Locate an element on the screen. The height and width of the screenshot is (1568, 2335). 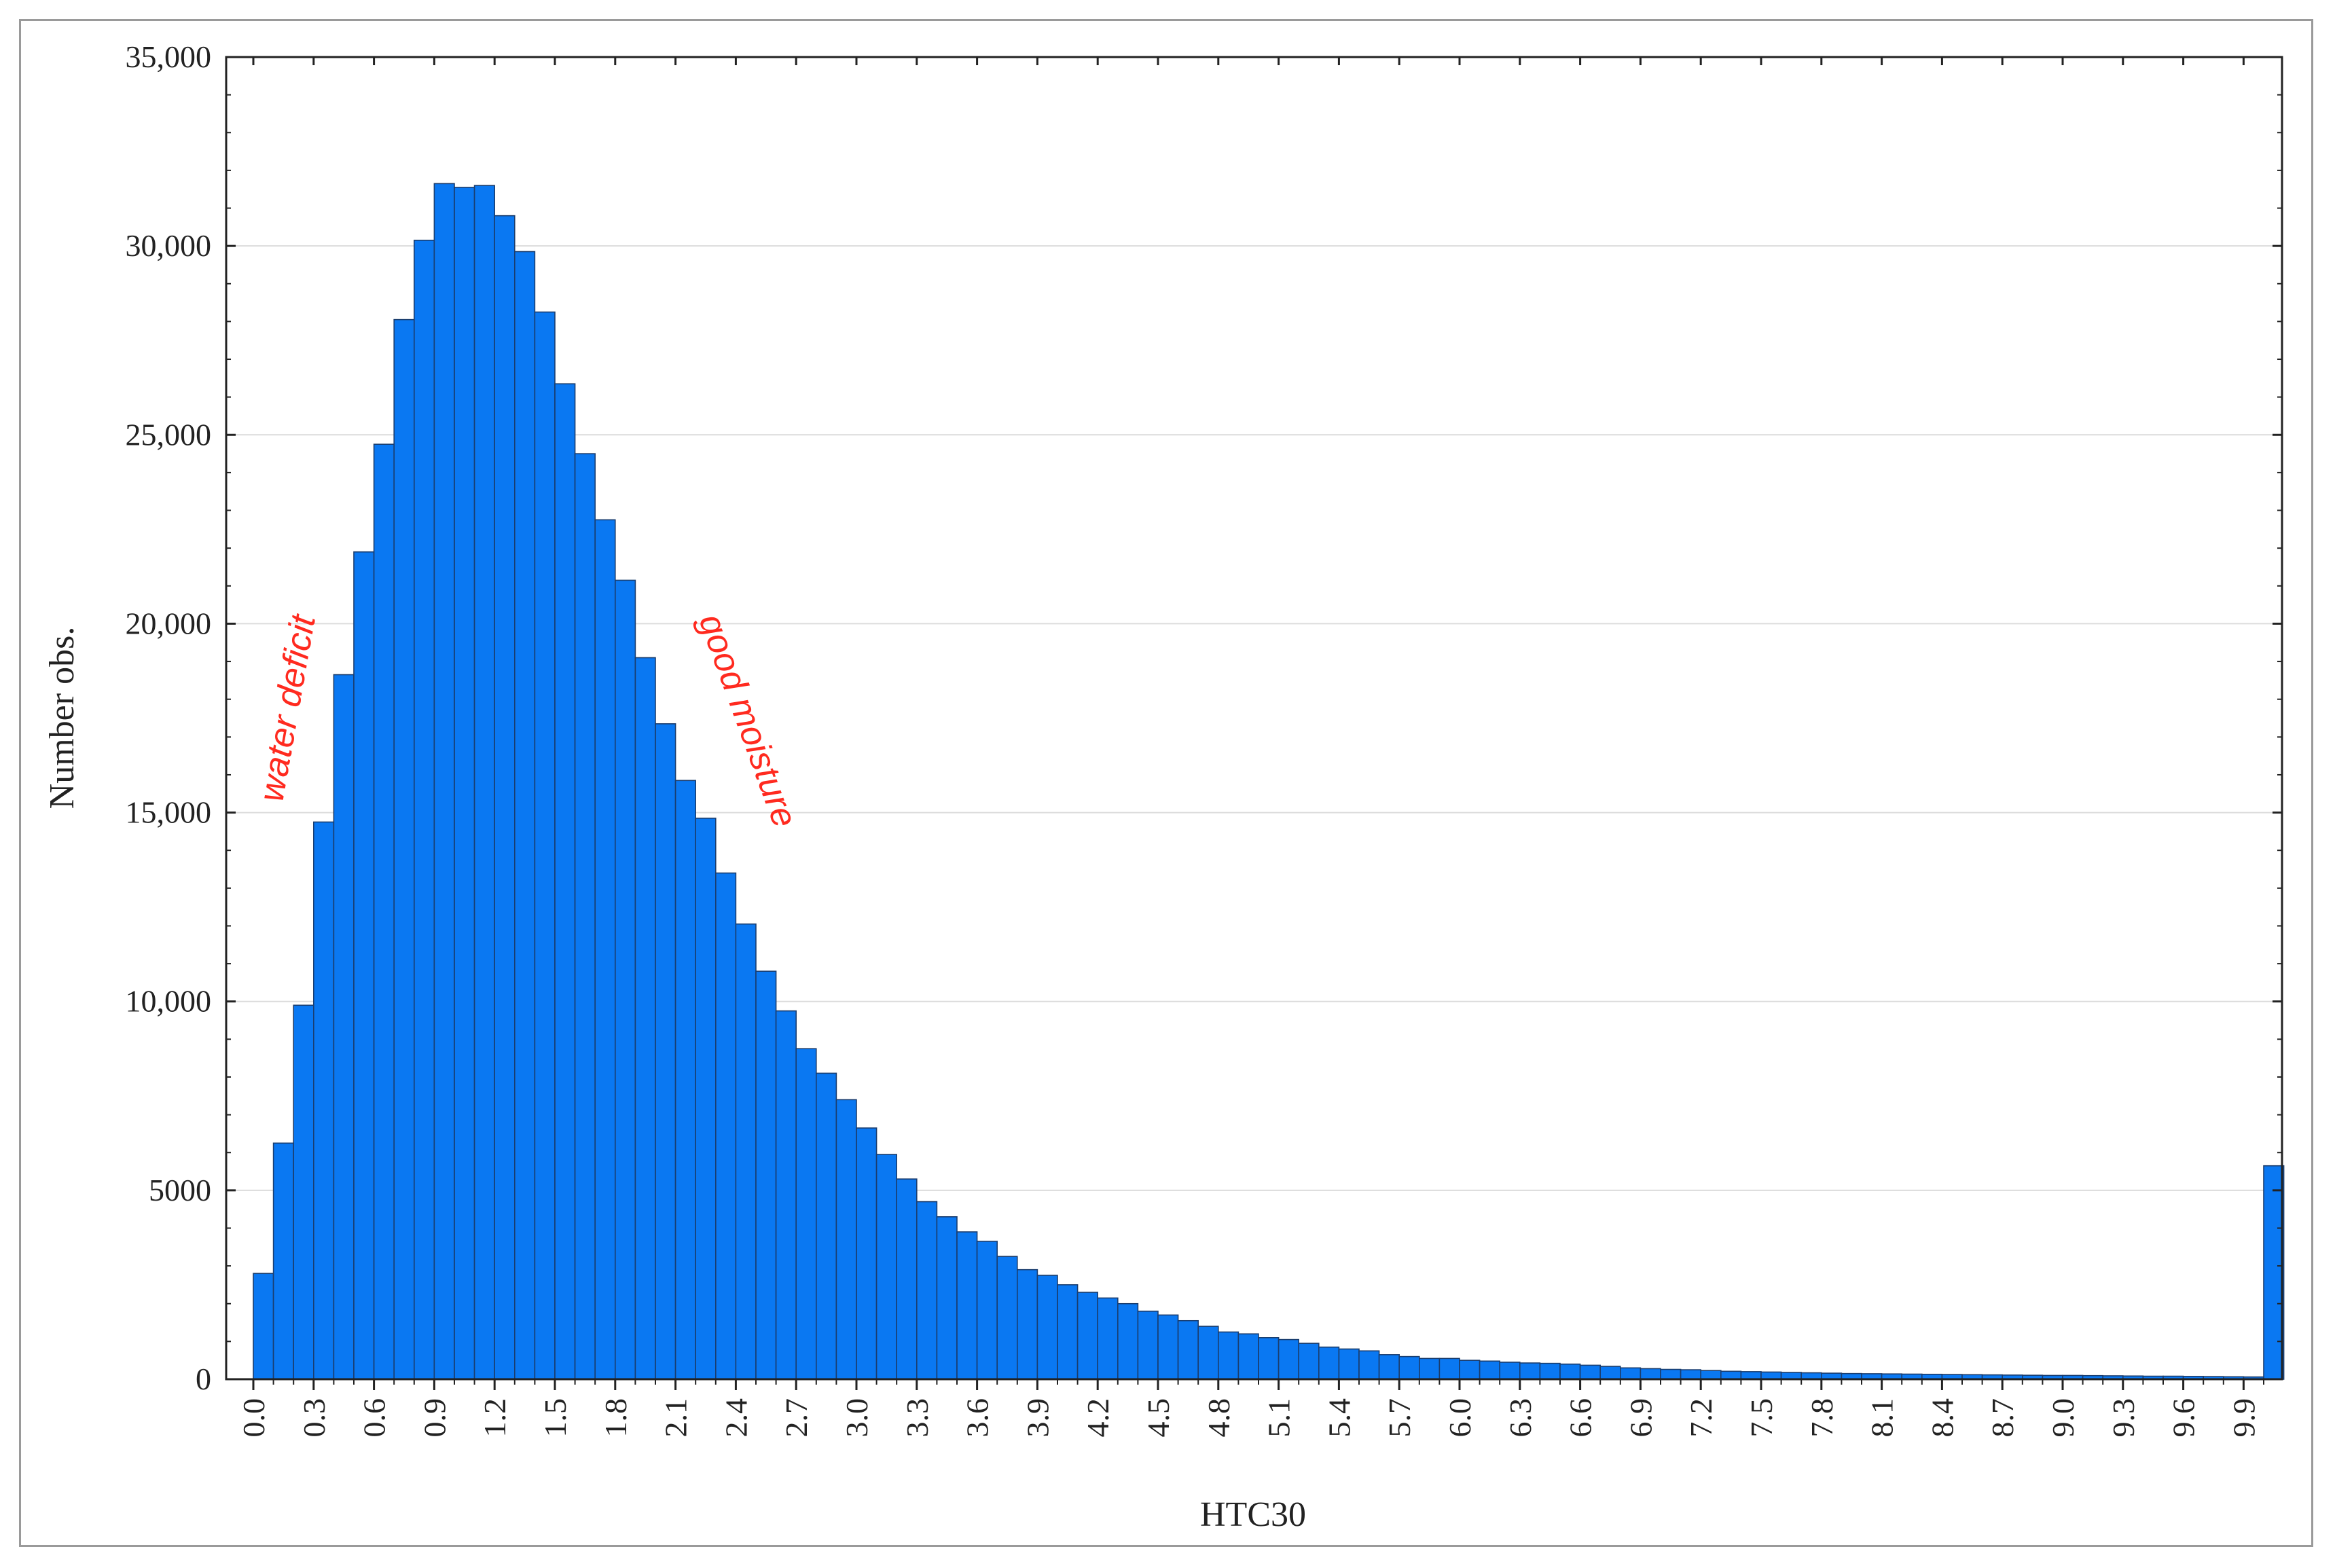
y-tick-label: 30,000 is located at coordinates (169, 246).